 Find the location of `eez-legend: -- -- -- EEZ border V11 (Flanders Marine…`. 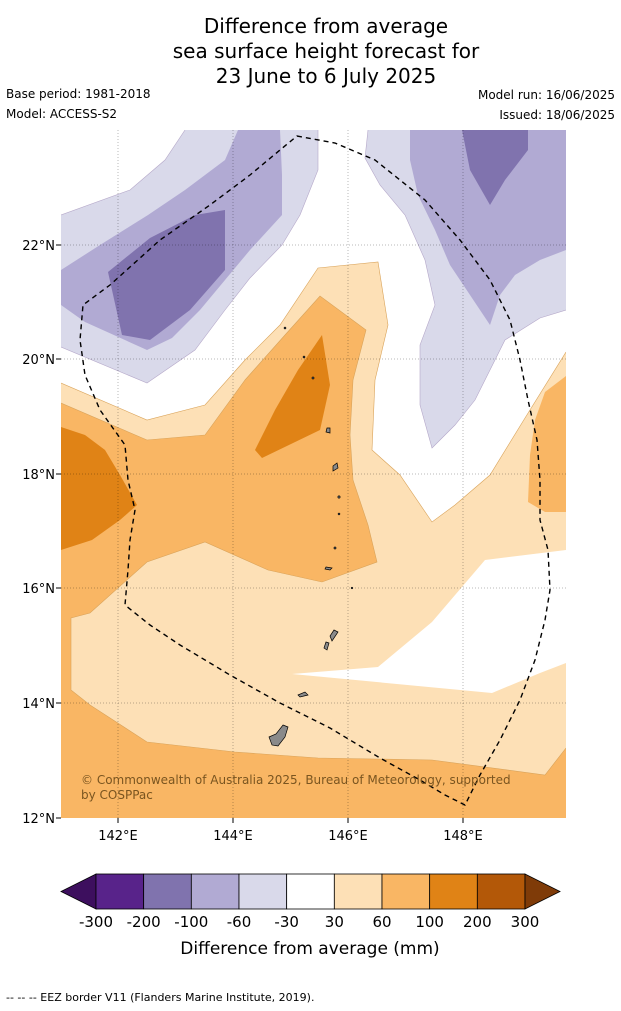

eez-legend: -- -- -- EEZ border V11 (Flanders Marine… is located at coordinates (160, 997).